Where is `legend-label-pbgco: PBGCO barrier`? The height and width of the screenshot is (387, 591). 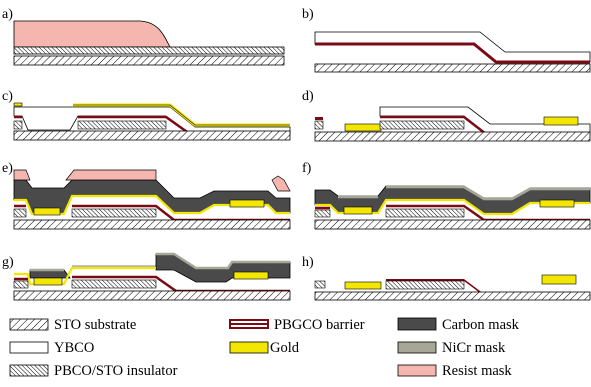 legend-label-pbgco: PBGCO barrier is located at coordinates (319, 325).